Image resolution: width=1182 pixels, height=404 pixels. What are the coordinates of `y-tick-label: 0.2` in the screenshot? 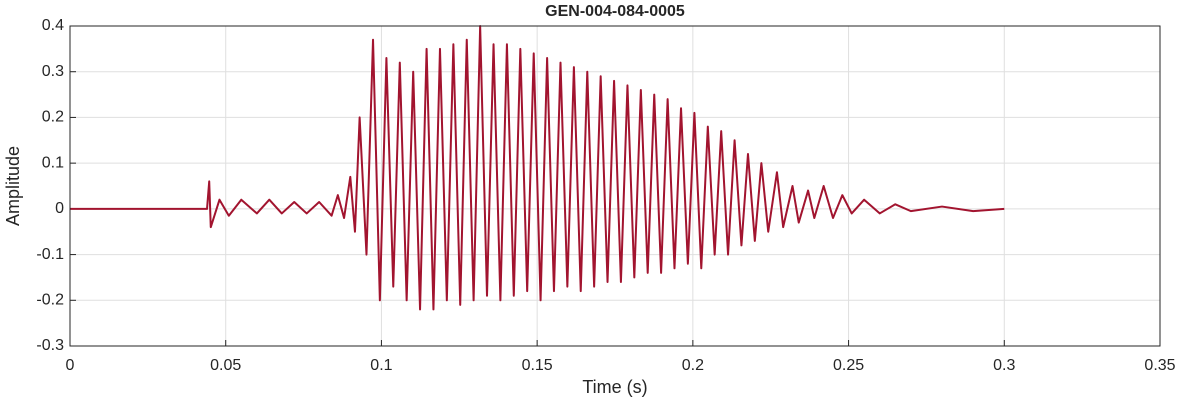 It's located at (53, 117).